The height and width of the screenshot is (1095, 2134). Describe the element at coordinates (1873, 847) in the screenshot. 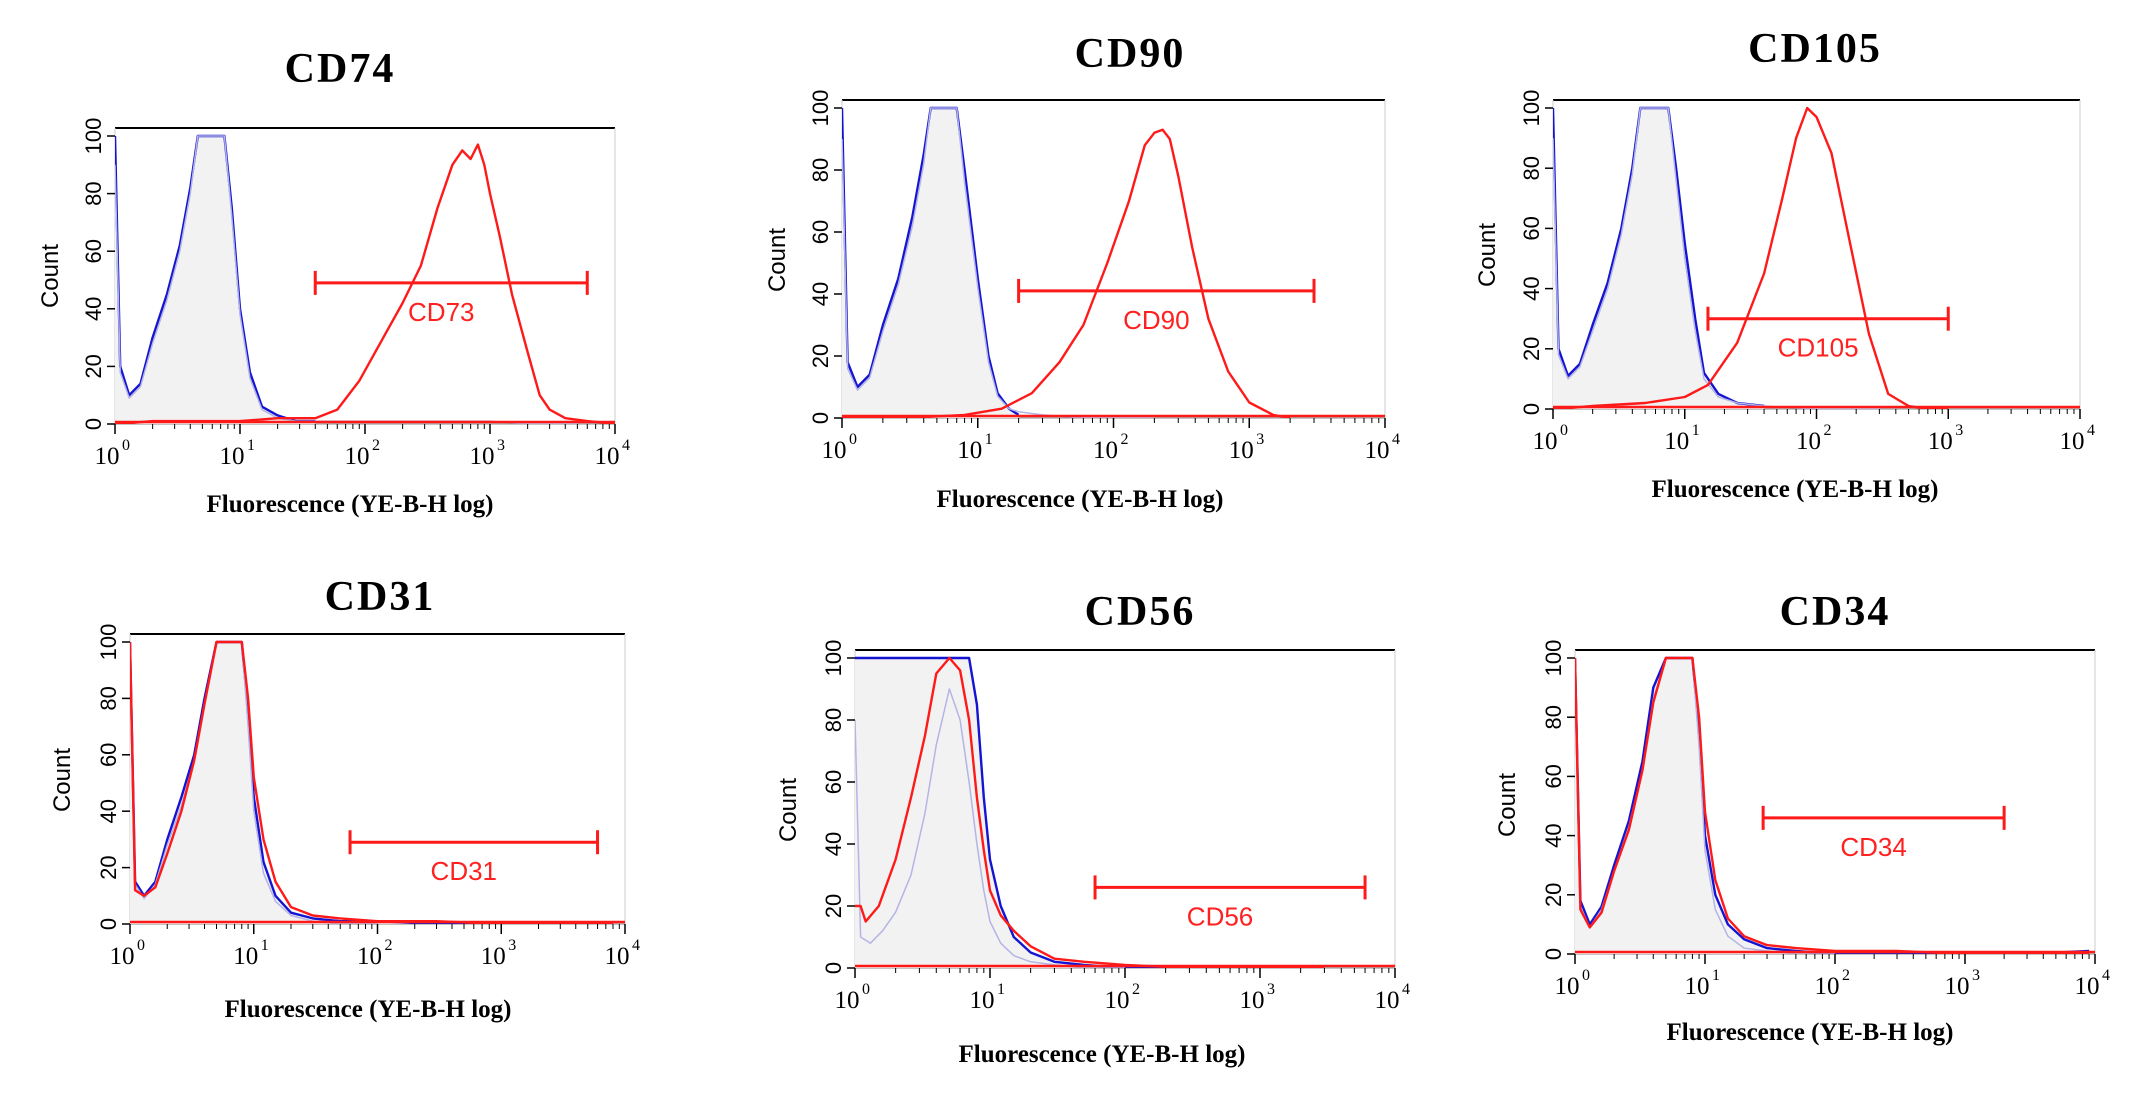

I see `gate-label: CD34` at that location.